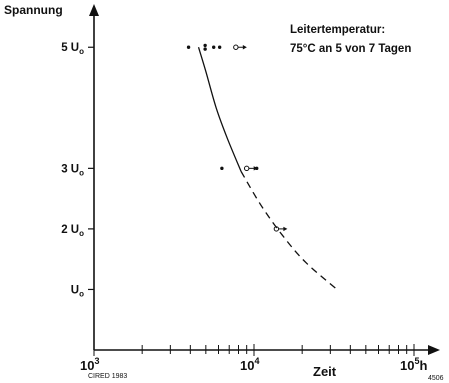 The image size is (449, 383). I want to click on x-tick-labels: 10³ 10⁴ 105h, so click(253, 364).